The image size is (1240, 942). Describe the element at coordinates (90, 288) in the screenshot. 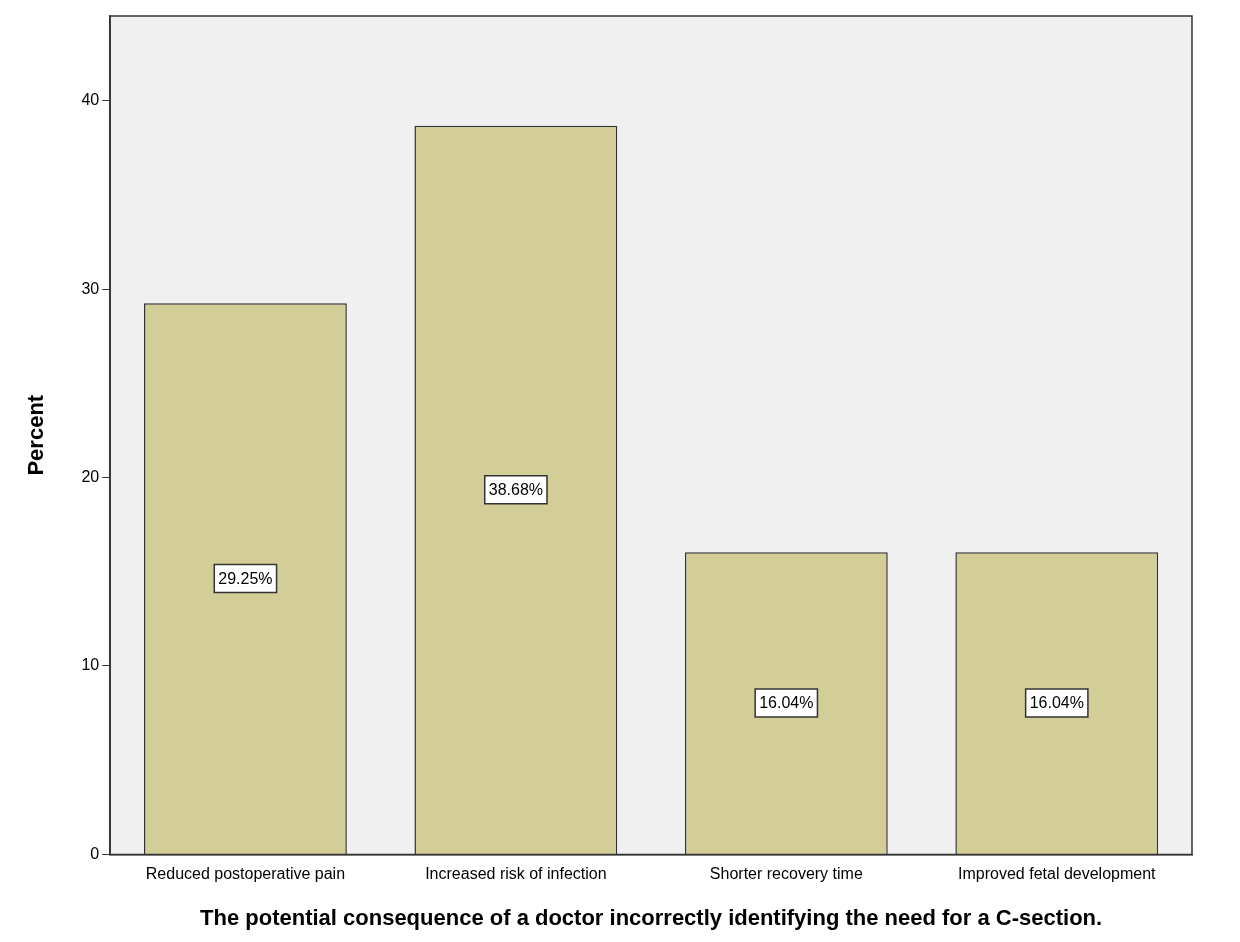

I see `y-tick-label: 30` at that location.